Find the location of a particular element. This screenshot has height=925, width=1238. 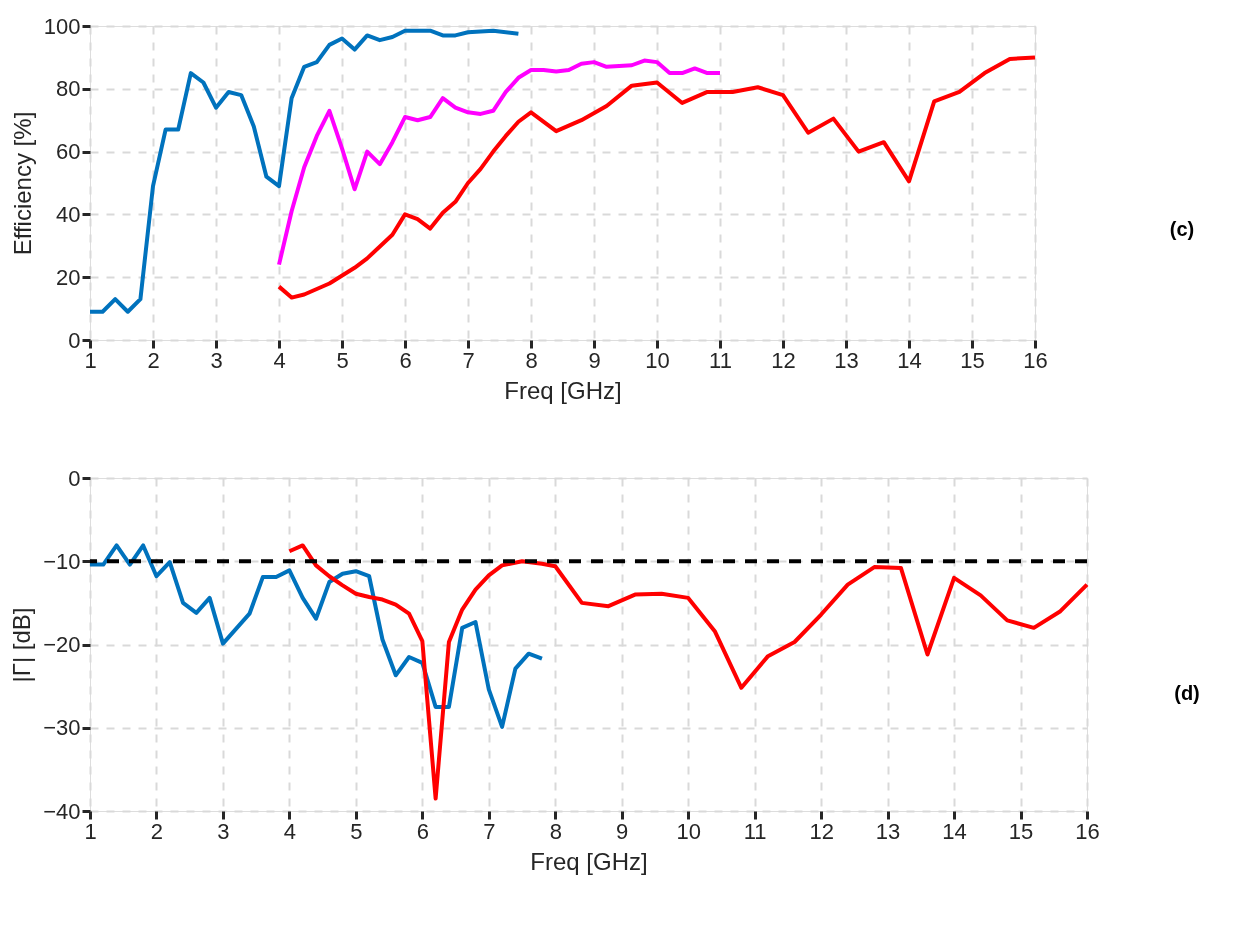

y-tick-label: 100 is located at coordinates (62, 26).